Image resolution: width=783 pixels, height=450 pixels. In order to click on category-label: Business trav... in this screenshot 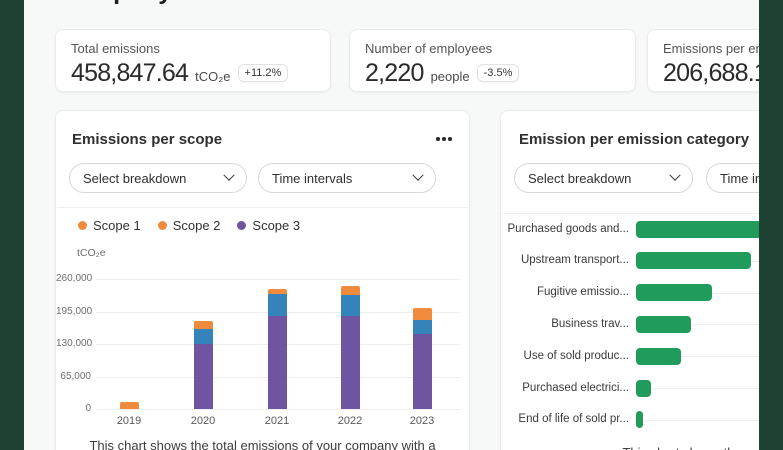, I will do `click(590, 323)`.